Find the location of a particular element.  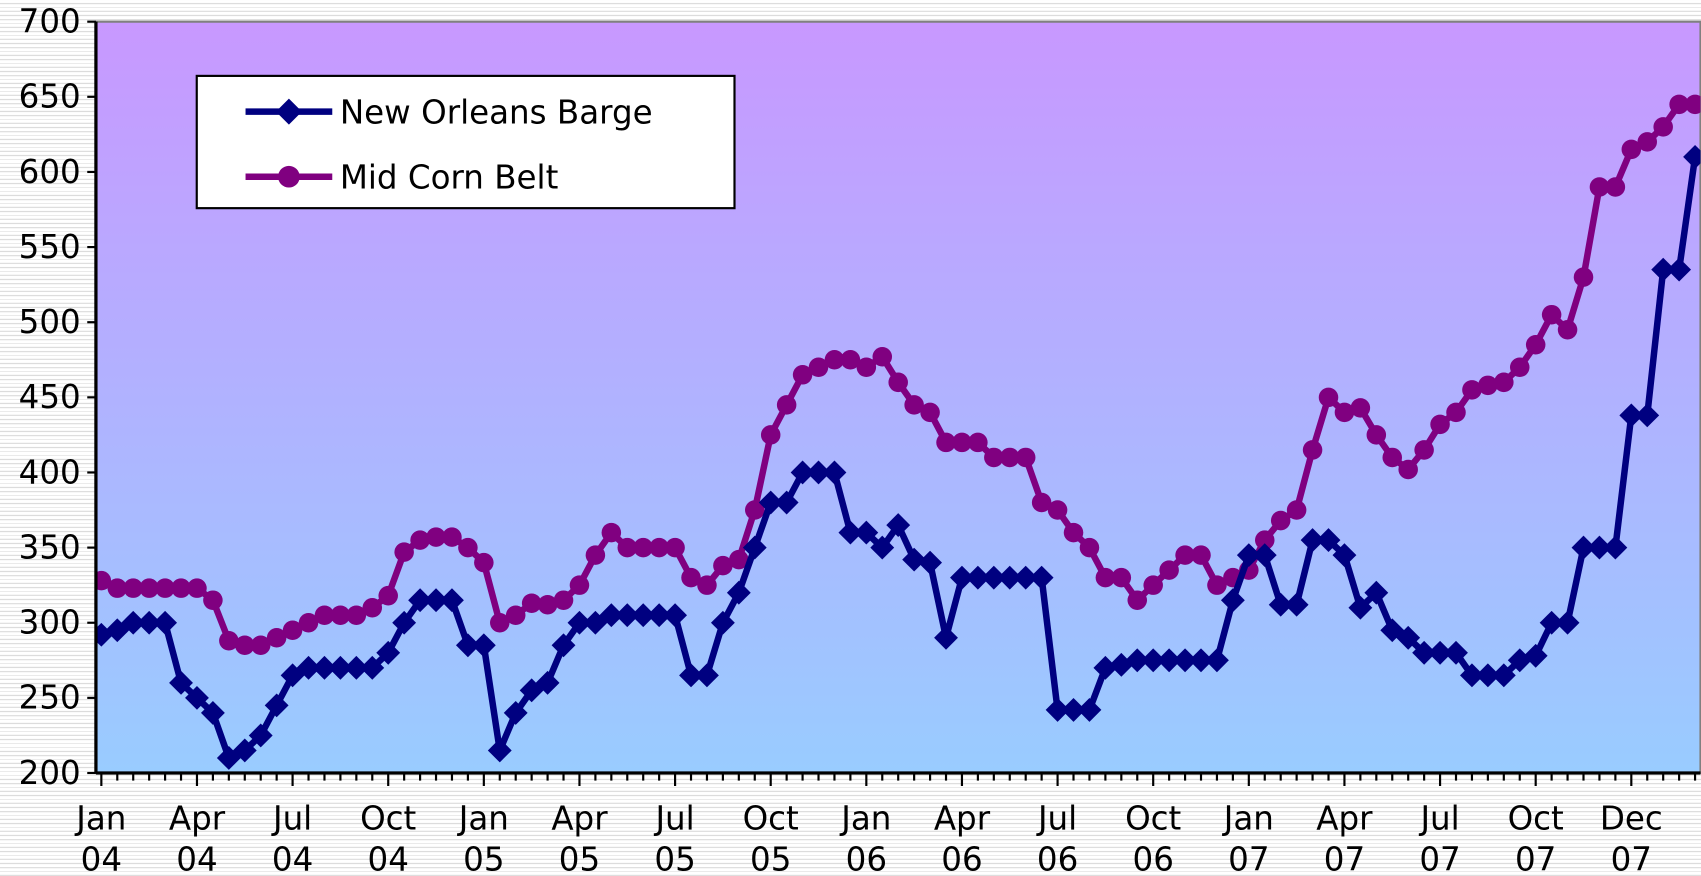

legend-label: New Orleans Barge is located at coordinates (496, 113).